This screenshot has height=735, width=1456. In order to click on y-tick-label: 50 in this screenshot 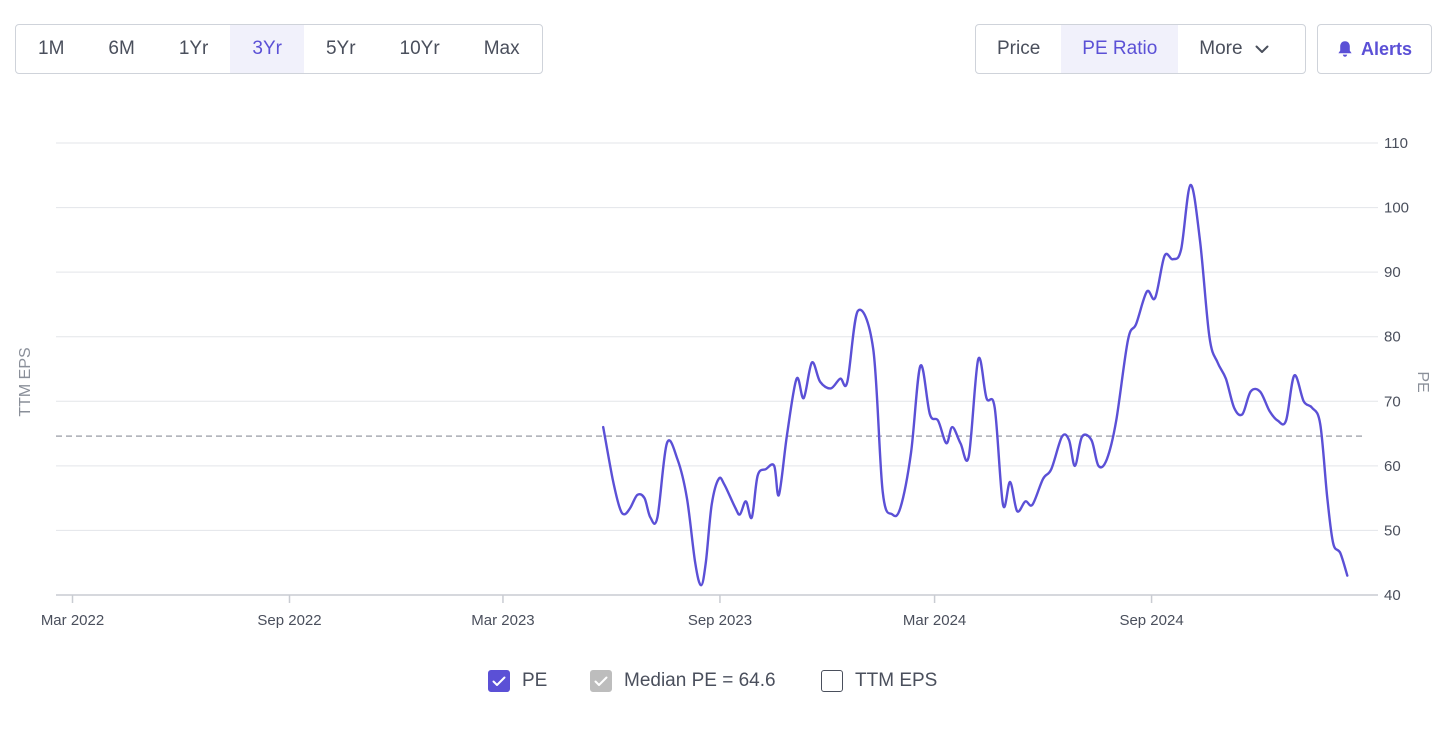, I will do `click(1392, 530)`.